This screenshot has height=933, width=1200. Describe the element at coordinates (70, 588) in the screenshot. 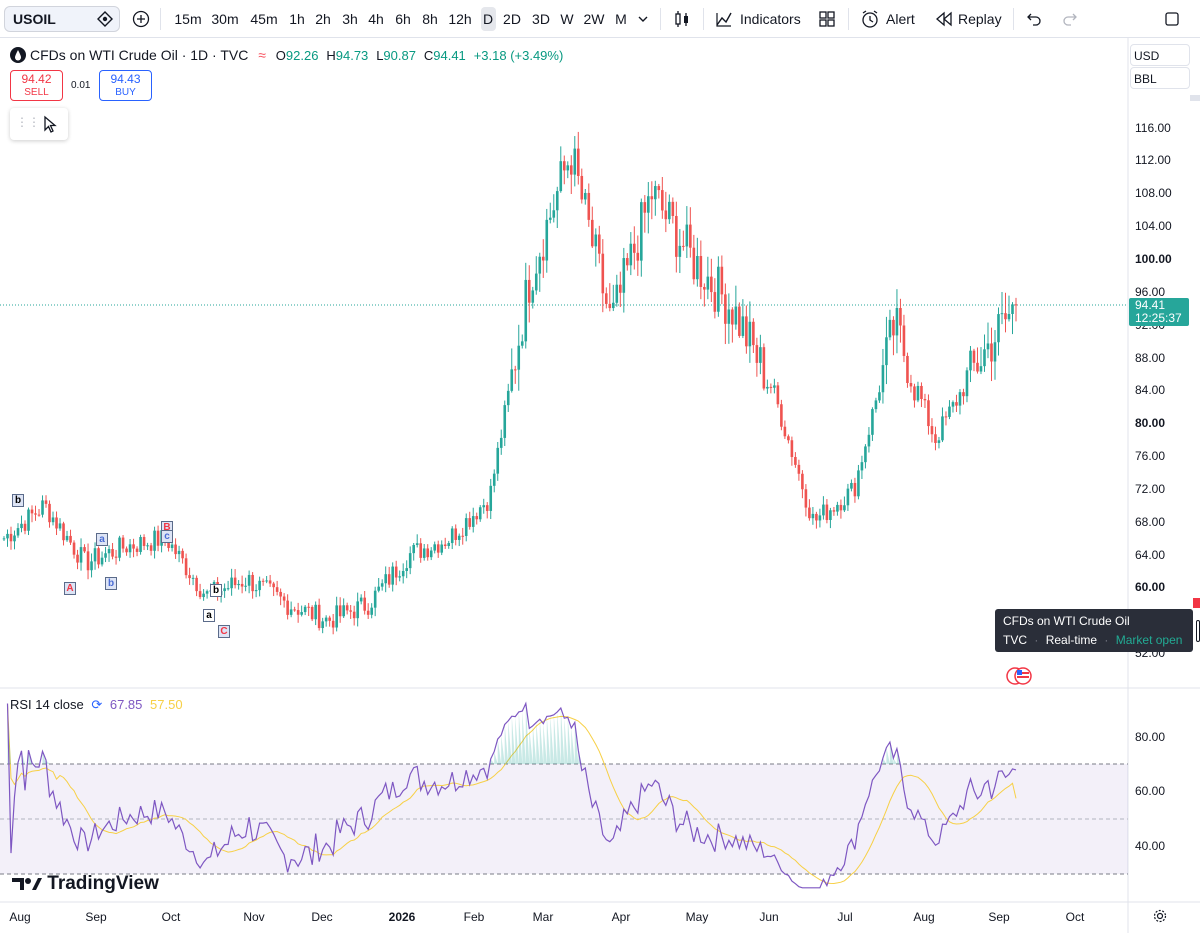

I see `wave-label: A` at that location.